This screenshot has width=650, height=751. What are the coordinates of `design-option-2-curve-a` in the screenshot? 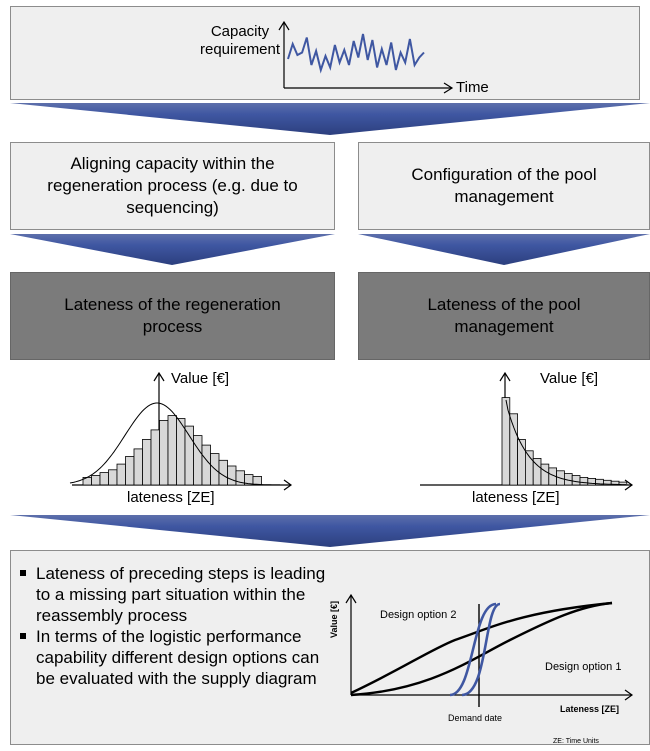 It's located at (473, 649).